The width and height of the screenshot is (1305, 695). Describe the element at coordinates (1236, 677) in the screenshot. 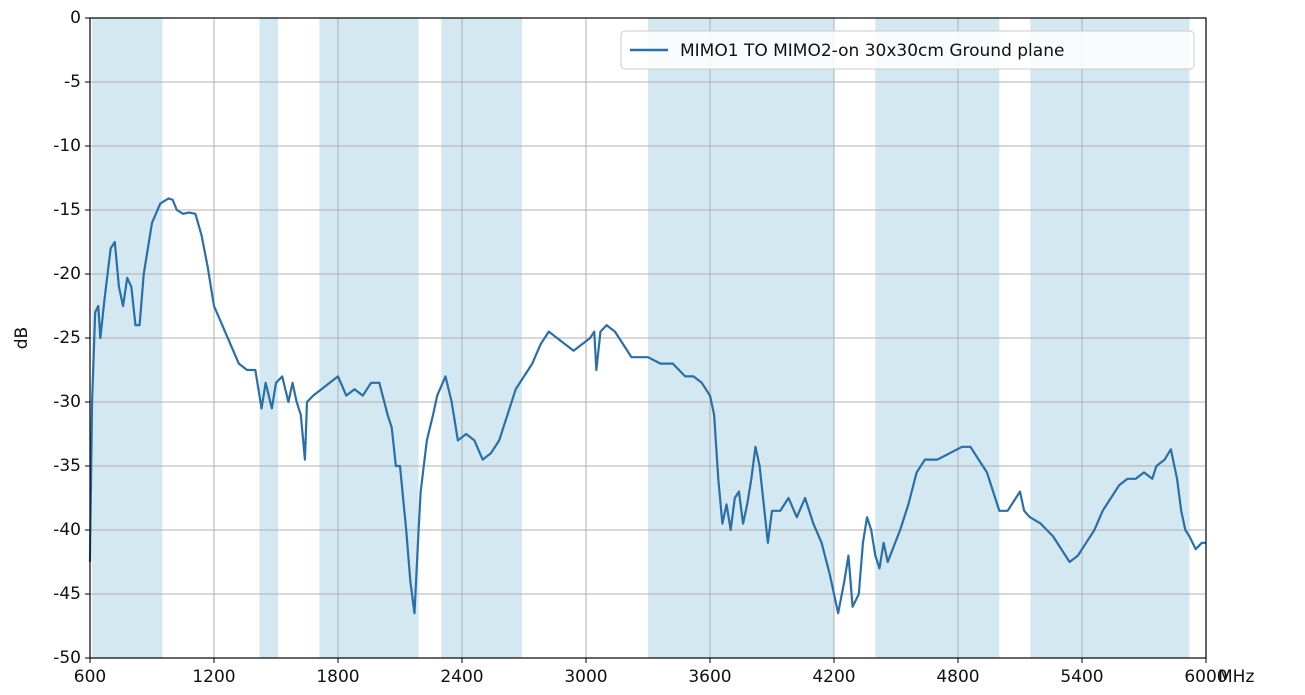

I see `x-axis-label: MHz` at that location.